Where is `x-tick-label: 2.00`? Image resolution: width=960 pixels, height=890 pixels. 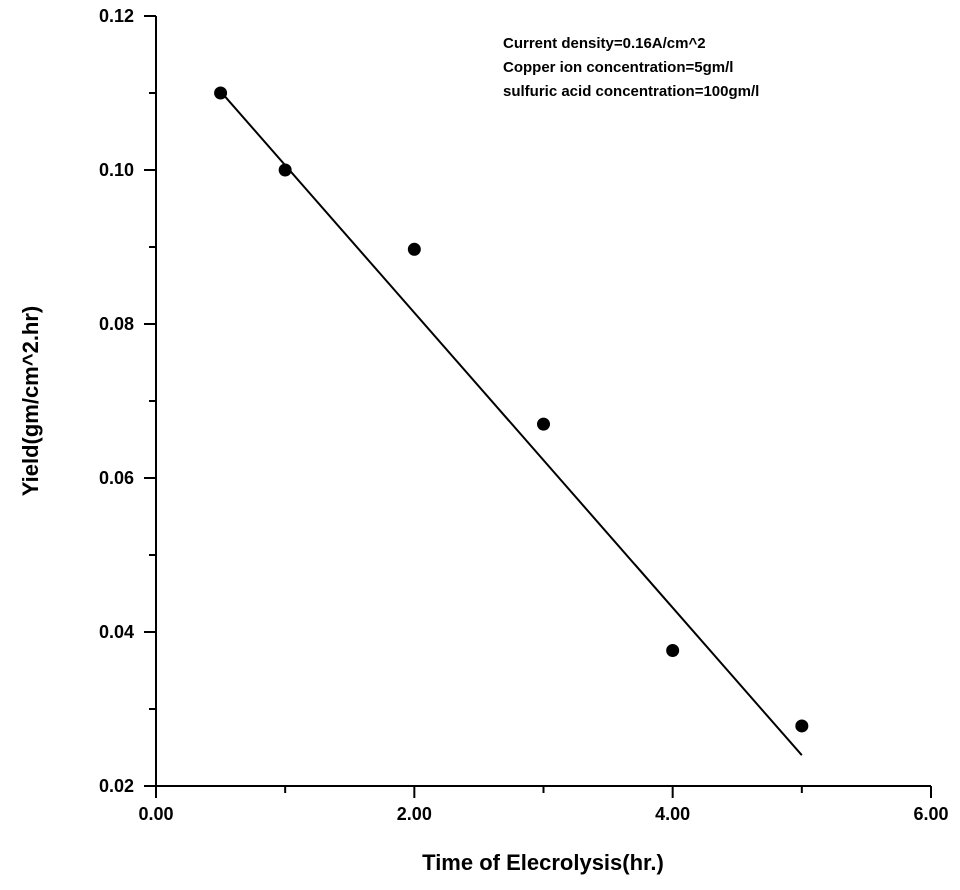 x-tick-label: 2.00 is located at coordinates (414, 814).